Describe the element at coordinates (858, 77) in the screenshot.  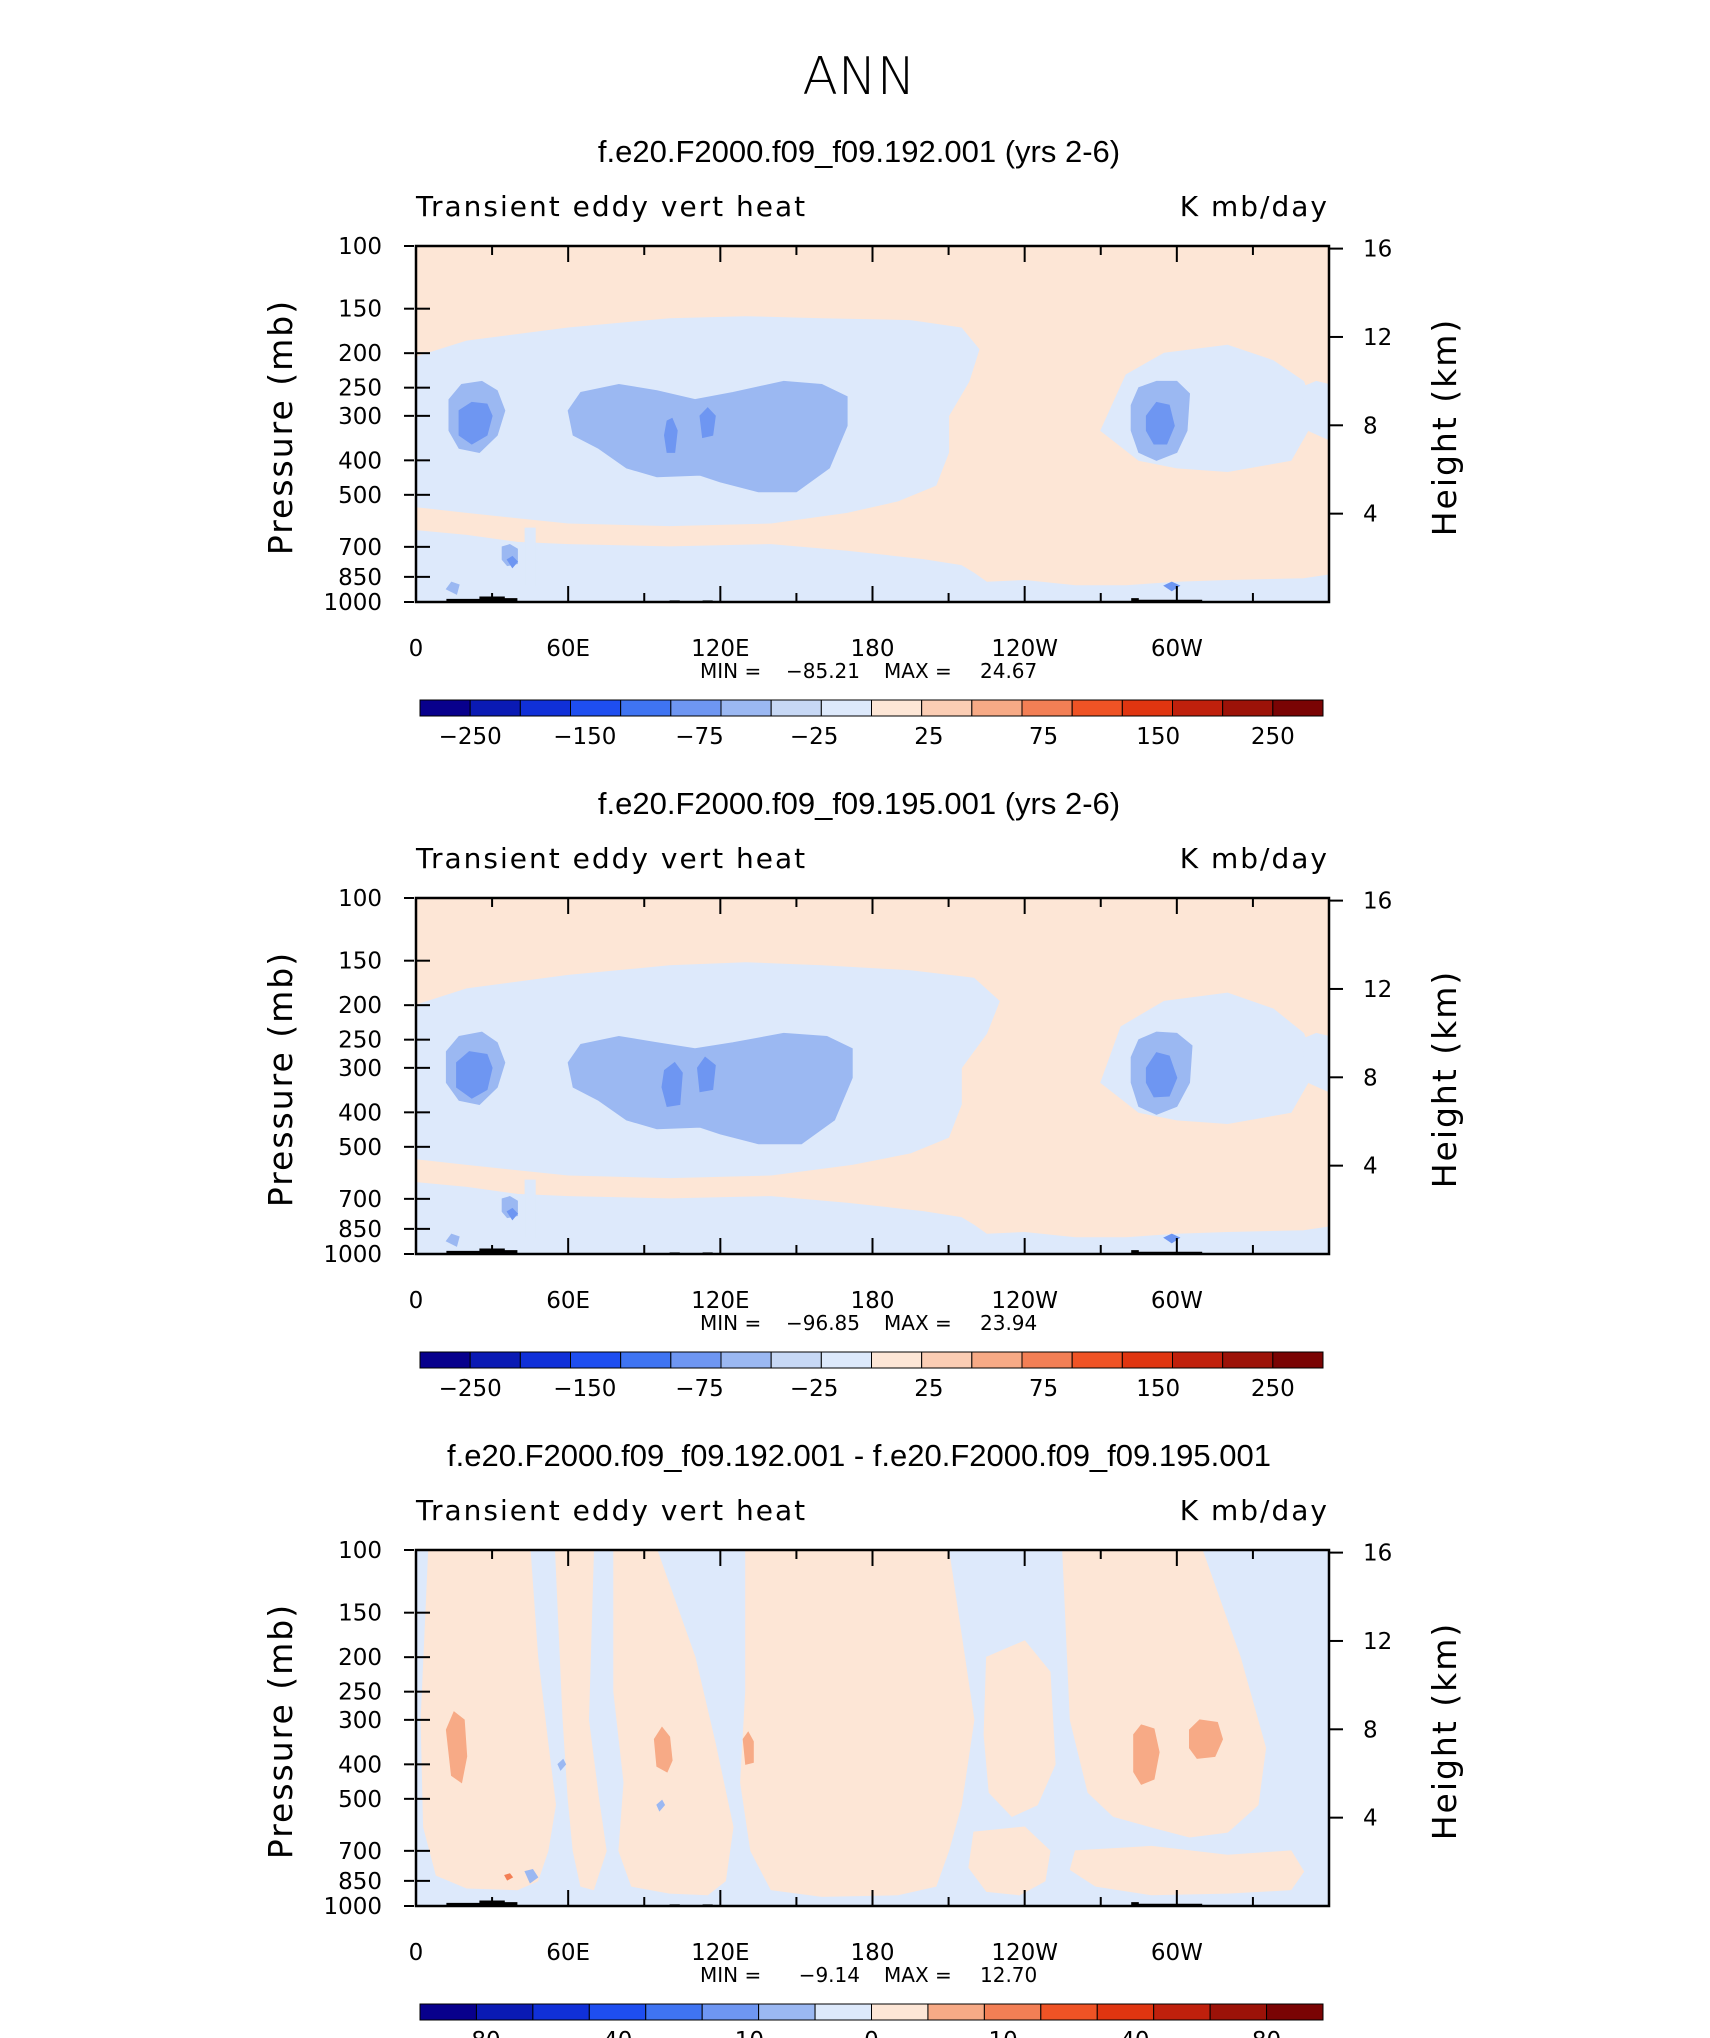
I see `figure-title: ANN` at that location.